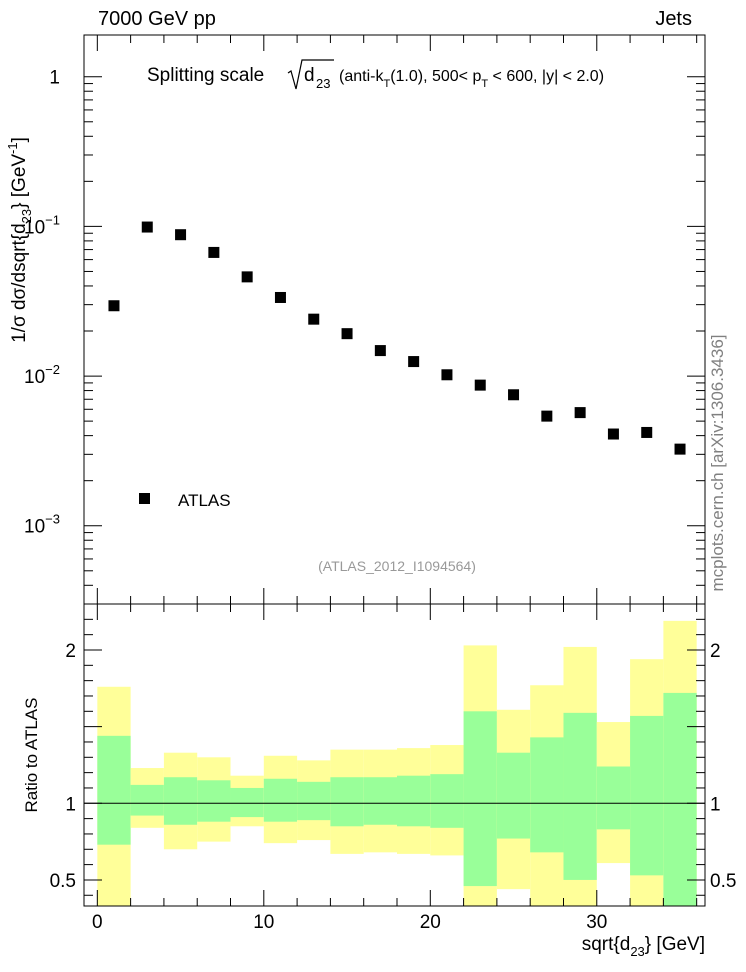 Image resolution: width=746 pixels, height=972 pixels. I want to click on y-tick-base: 1, so click(54, 78).